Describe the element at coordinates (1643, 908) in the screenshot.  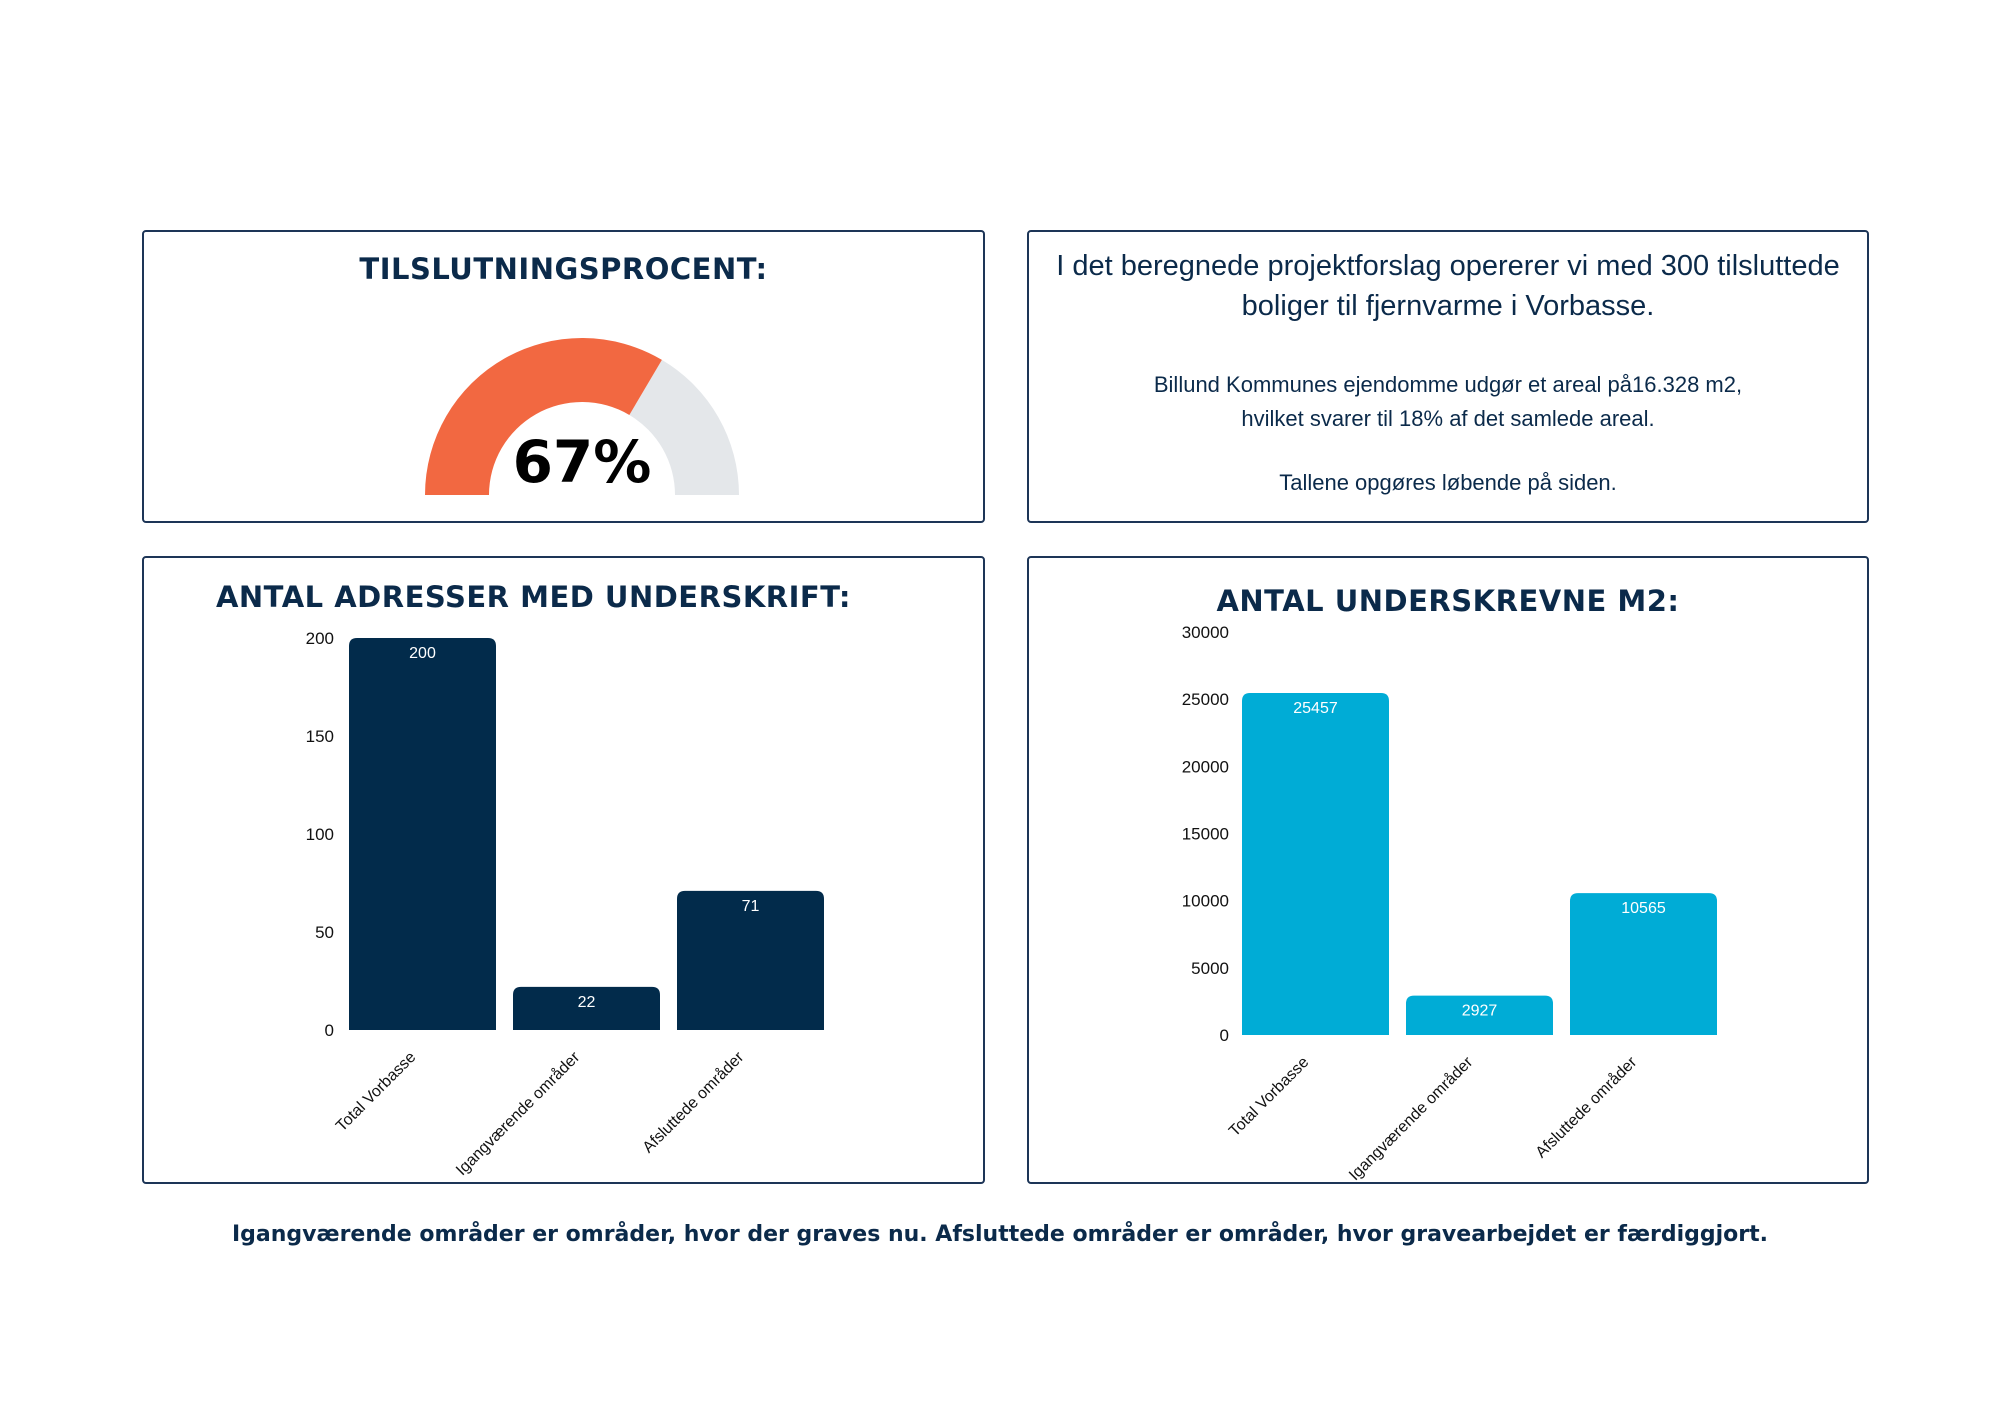
I see `bar-value-label: 10565` at that location.